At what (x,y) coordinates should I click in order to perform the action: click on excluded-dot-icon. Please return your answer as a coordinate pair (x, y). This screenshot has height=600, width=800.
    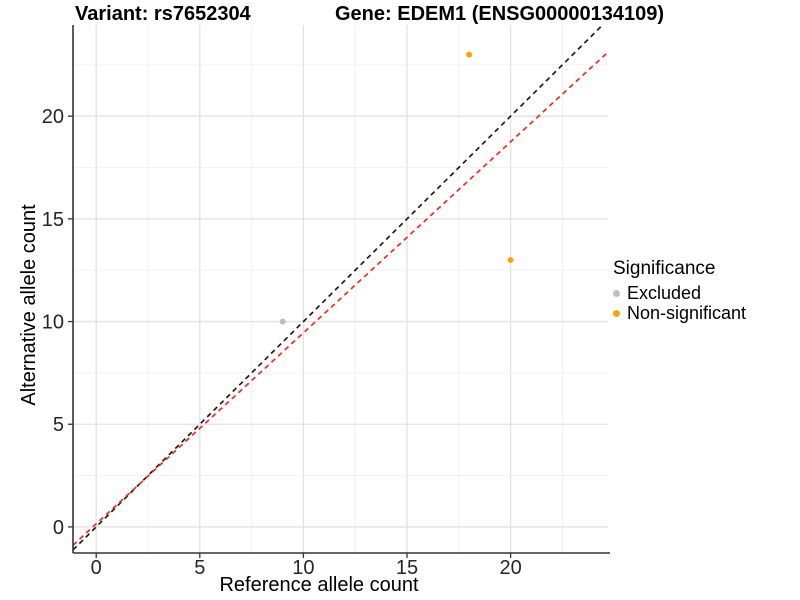
    Looking at the image, I should click on (616, 293).